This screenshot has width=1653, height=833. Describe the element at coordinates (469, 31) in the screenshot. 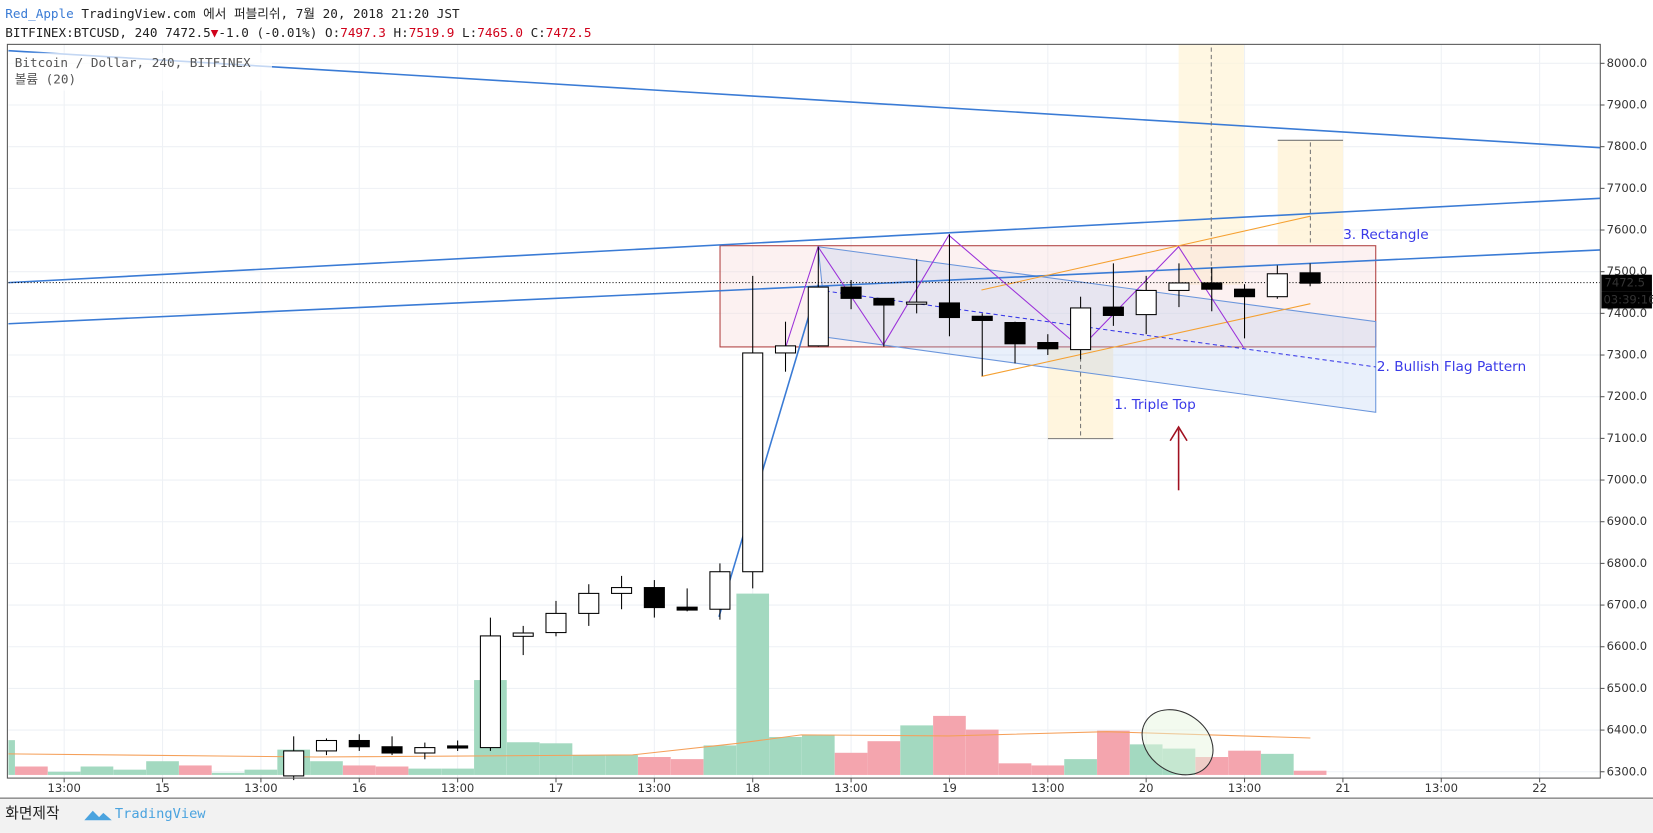

I see `l-label: L:` at that location.